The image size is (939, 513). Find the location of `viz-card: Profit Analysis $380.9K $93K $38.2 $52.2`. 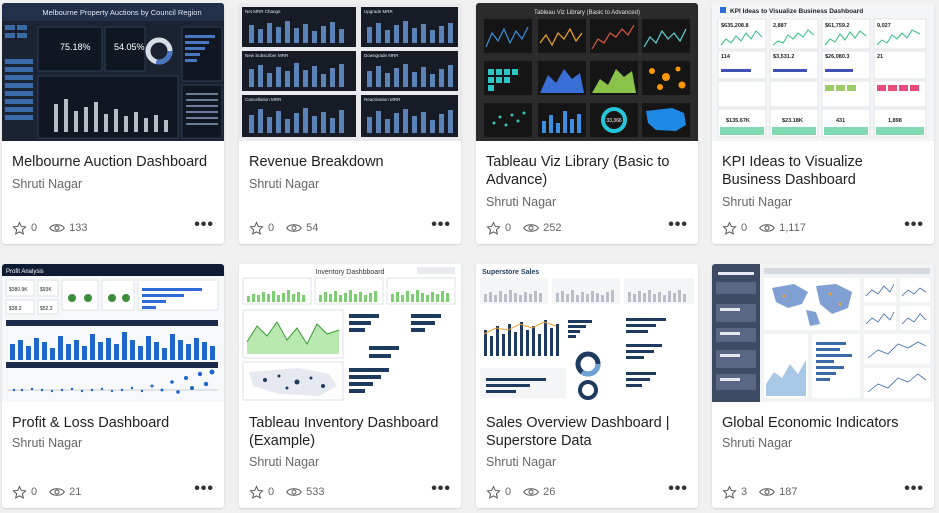

viz-card: Profit Analysis $380.9K $93K $38.2 $52.2 is located at coordinates (113, 386).